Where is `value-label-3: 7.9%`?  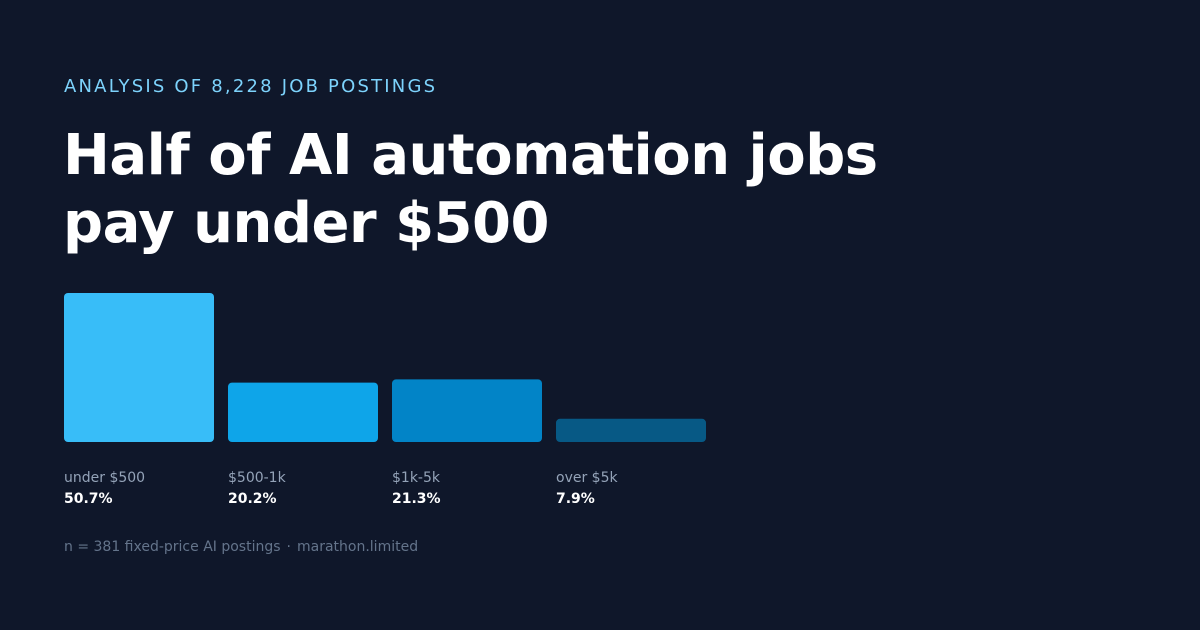
value-label-3: 7.9% is located at coordinates (575, 499).